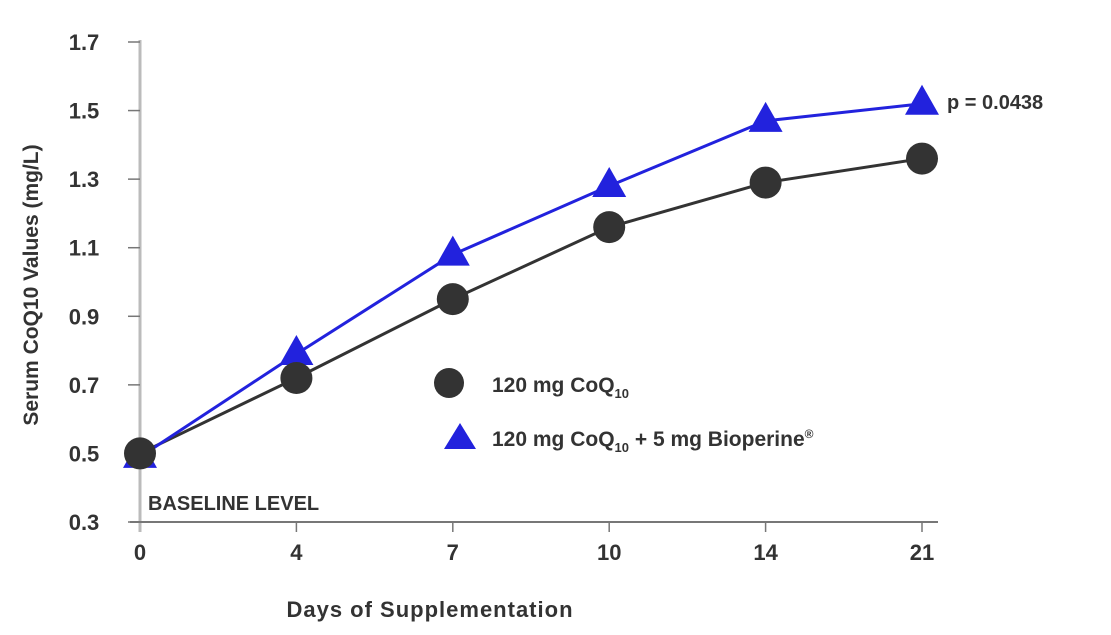 The width and height of the screenshot is (1111, 635). Describe the element at coordinates (429, 609) in the screenshot. I see `x-axis-label: Days of Supplementation` at that location.